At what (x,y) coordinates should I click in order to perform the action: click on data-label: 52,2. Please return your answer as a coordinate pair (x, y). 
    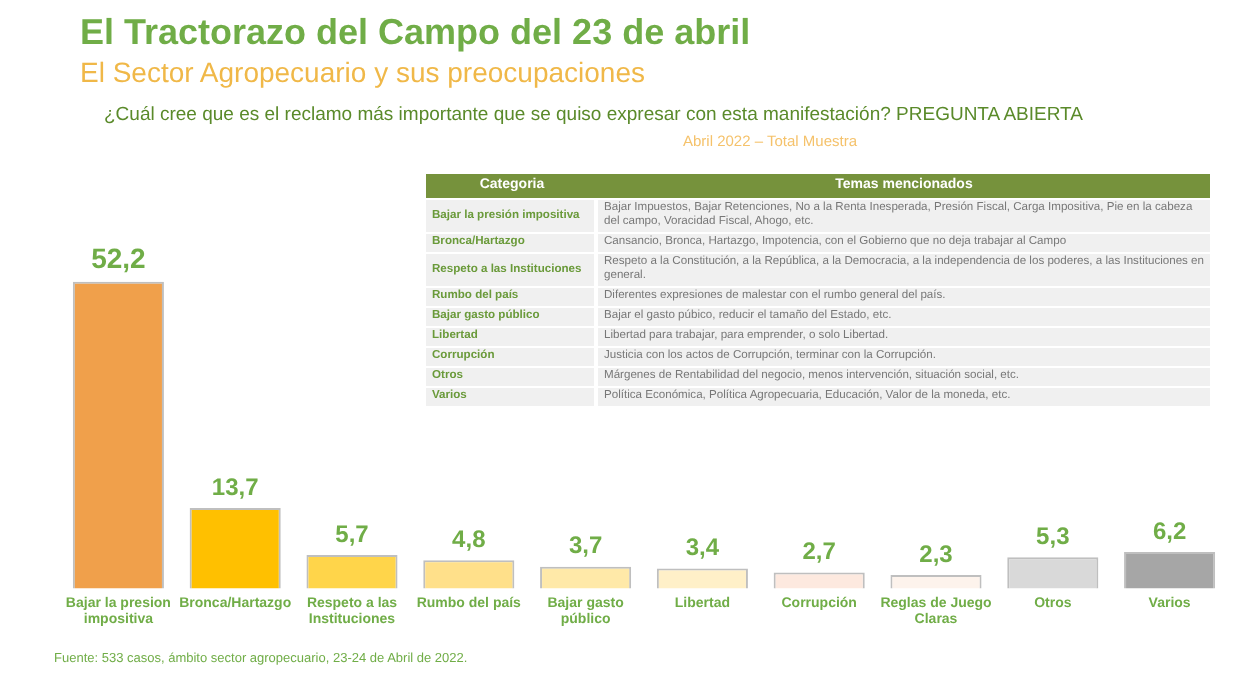
    Looking at the image, I should click on (119, 257).